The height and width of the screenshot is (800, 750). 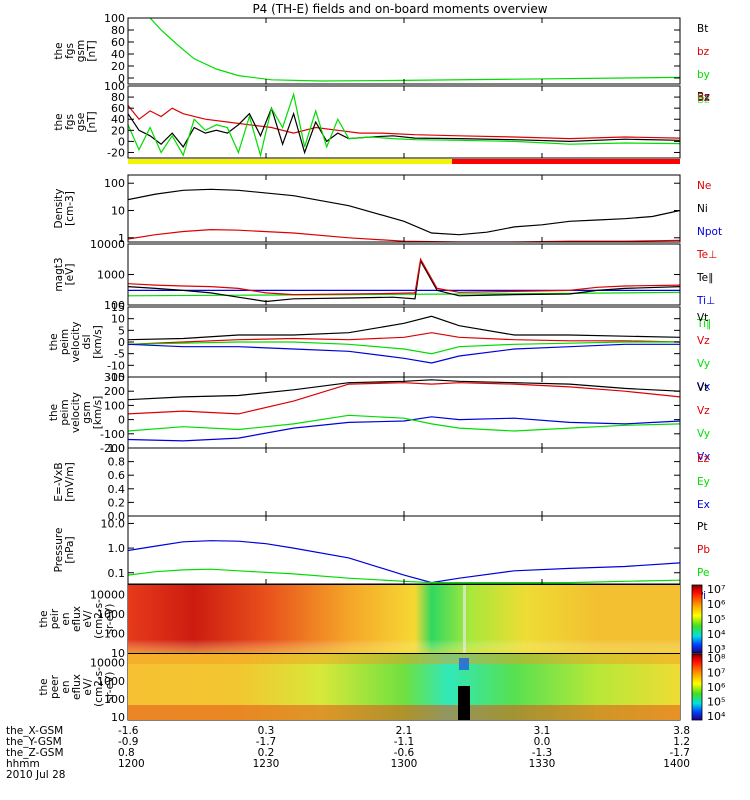 I want to click on ylabel-line: Pressure, so click(x=59, y=550).